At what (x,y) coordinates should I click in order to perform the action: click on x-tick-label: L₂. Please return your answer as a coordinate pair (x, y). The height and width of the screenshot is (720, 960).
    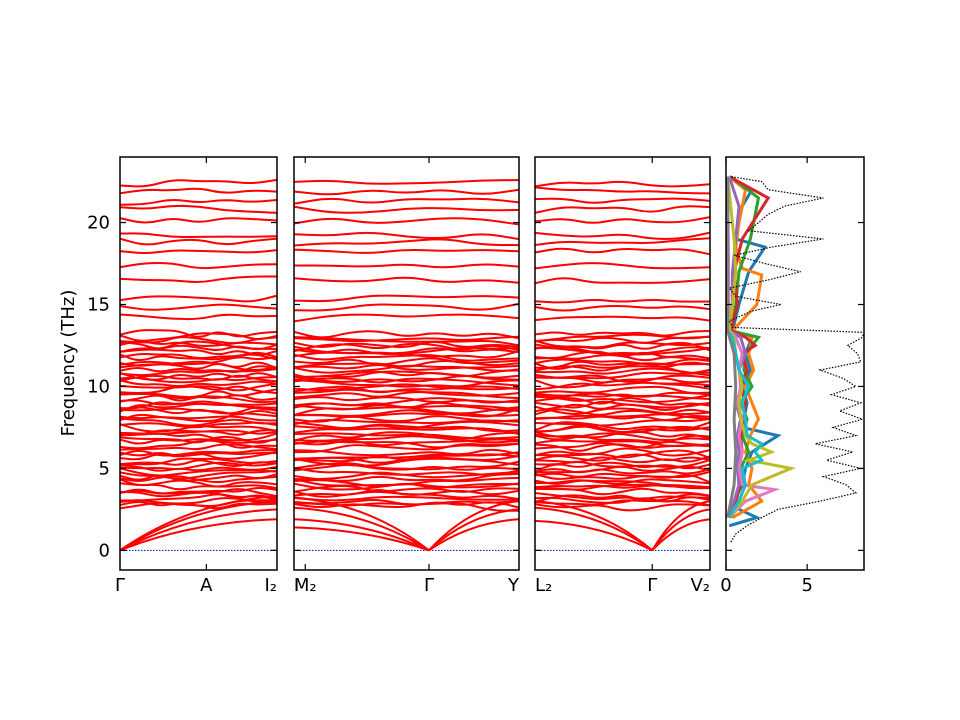
    Looking at the image, I should click on (543, 585).